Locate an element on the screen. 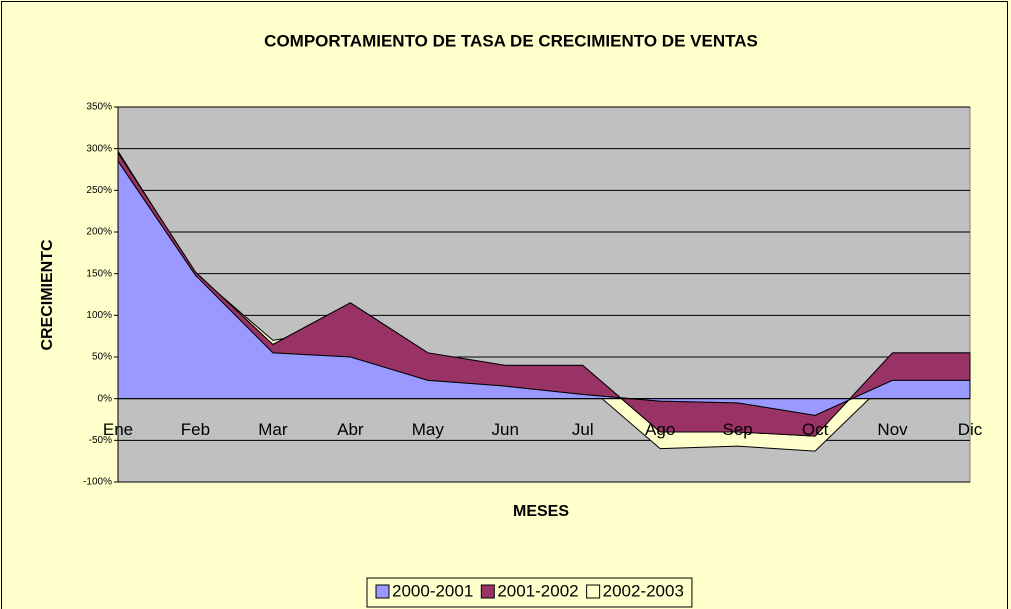 The image size is (1011, 609). x-tick-label: Jun is located at coordinates (505, 429).